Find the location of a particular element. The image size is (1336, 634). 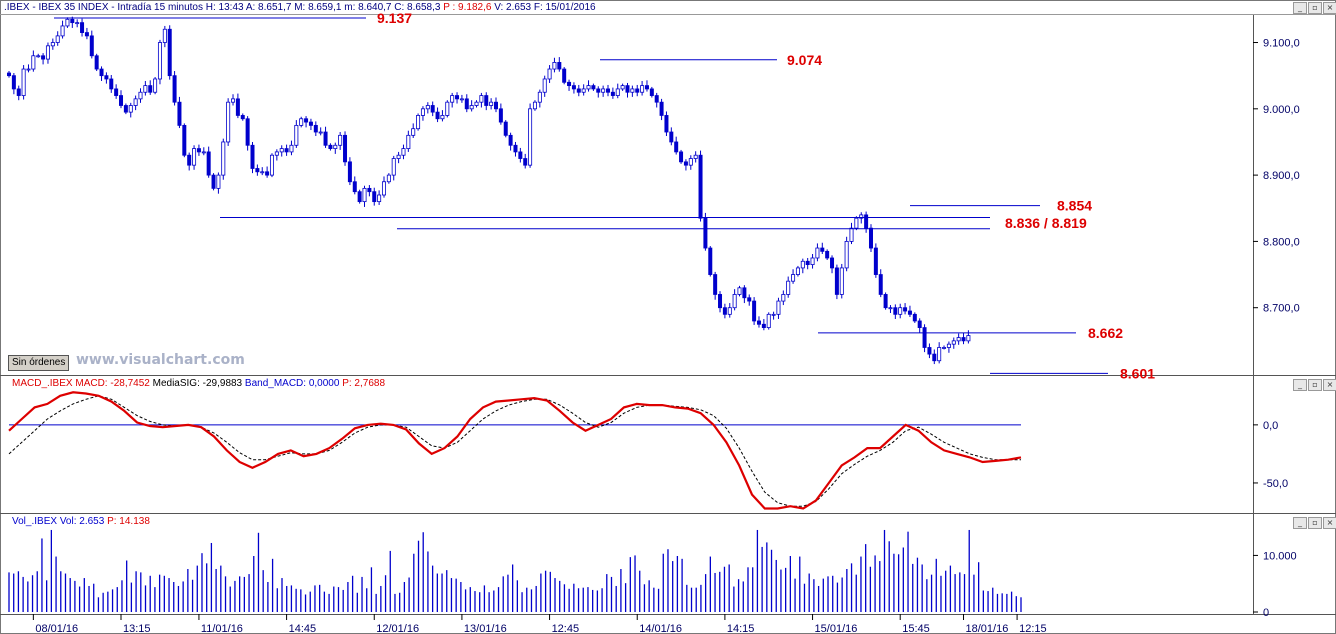

macd-header-value: MACD: -28,7452 is located at coordinates (112, 383).